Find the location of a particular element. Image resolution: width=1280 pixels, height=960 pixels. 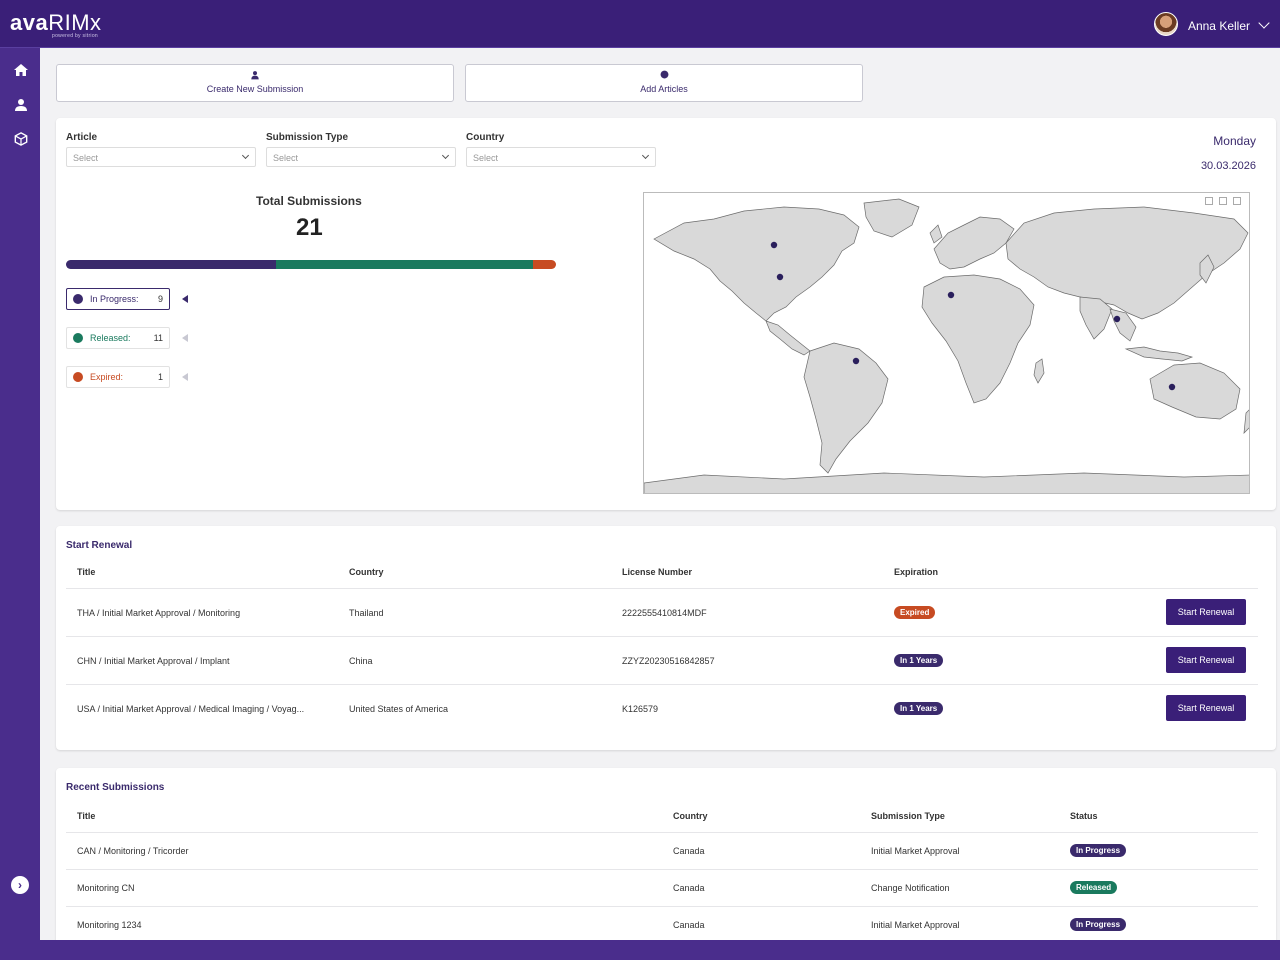

map-marker-usa is located at coordinates (780, 277).